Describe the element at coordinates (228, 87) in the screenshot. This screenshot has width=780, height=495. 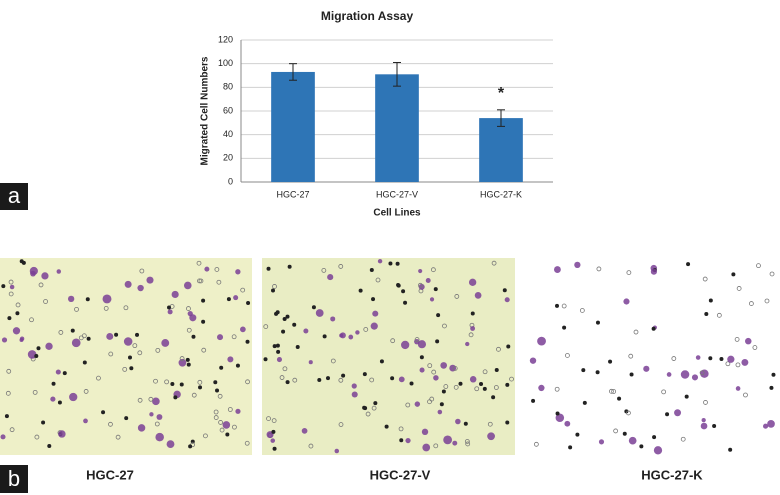
I see `y-tick-label: 80` at that location.